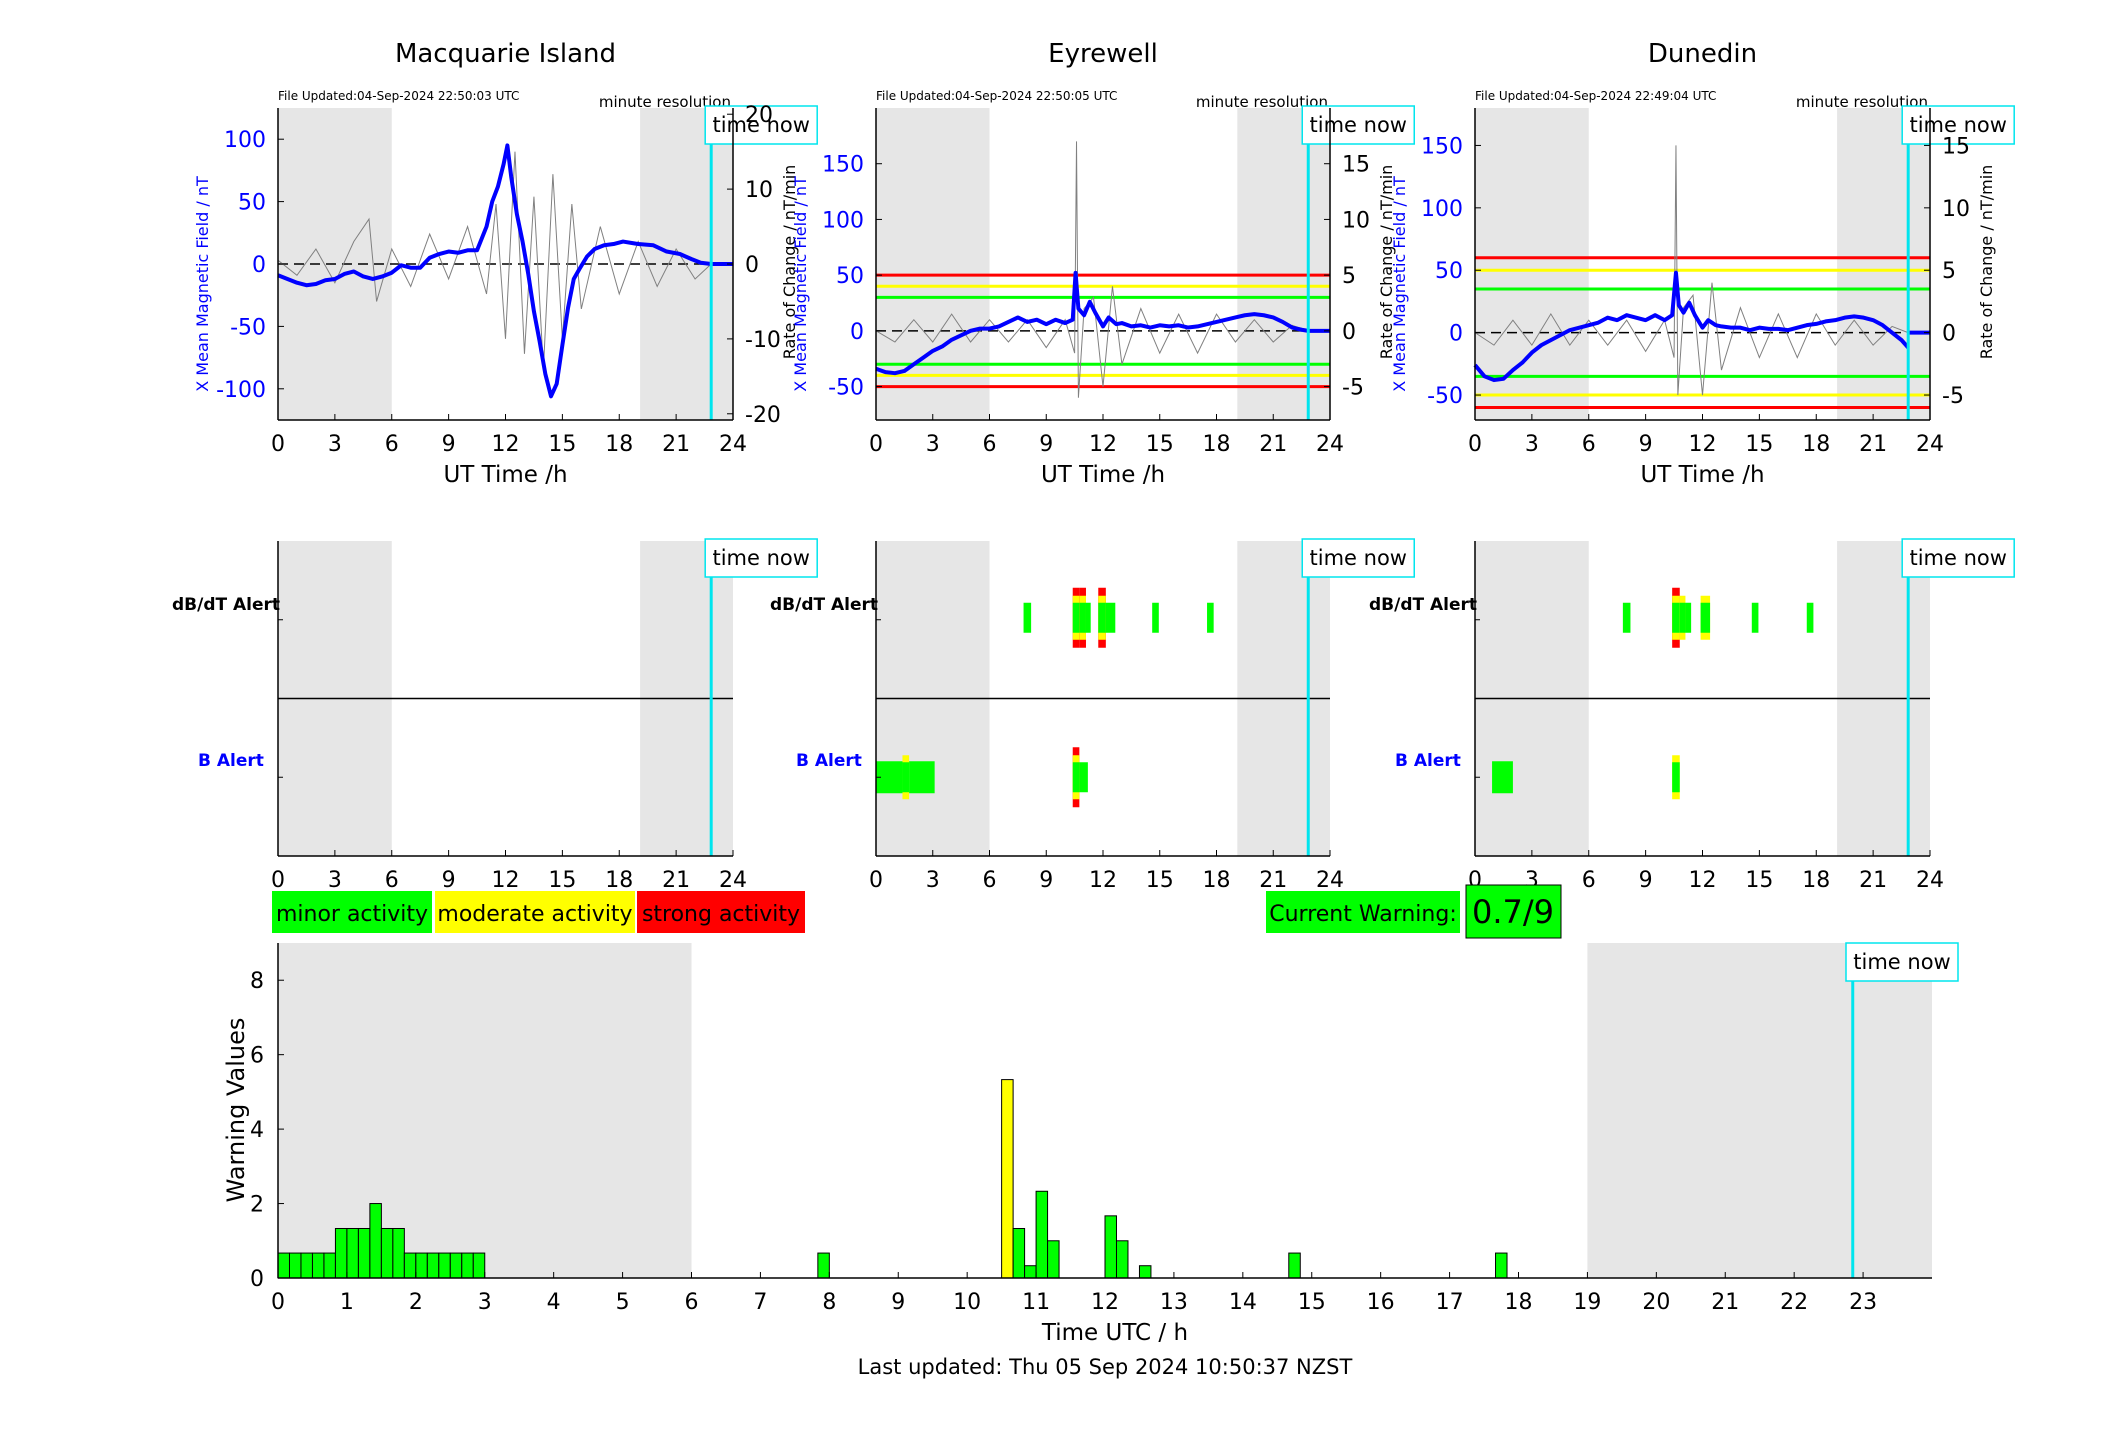 The height and width of the screenshot is (1441, 2117). Describe the element at coordinates (495, 715) in the screenshot. I see `alert-panel-0: time now dB/dT Alert B Alert 0 3 6 9 12 15 18 21 24` at that location.